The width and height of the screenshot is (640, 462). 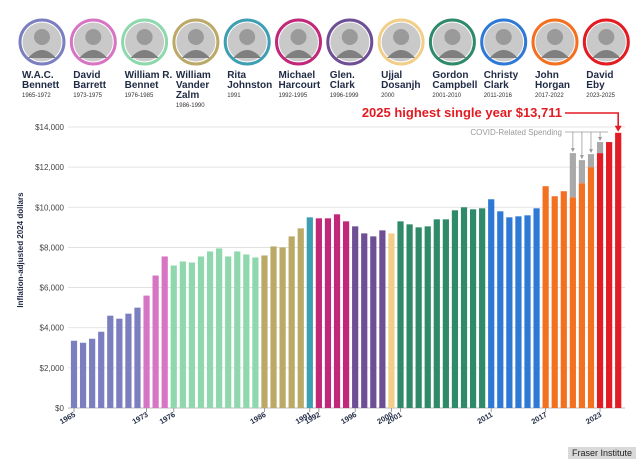 What do you see at coordinates (74, 374) in the screenshot?
I see `bar-1965` at bounding box center [74, 374].